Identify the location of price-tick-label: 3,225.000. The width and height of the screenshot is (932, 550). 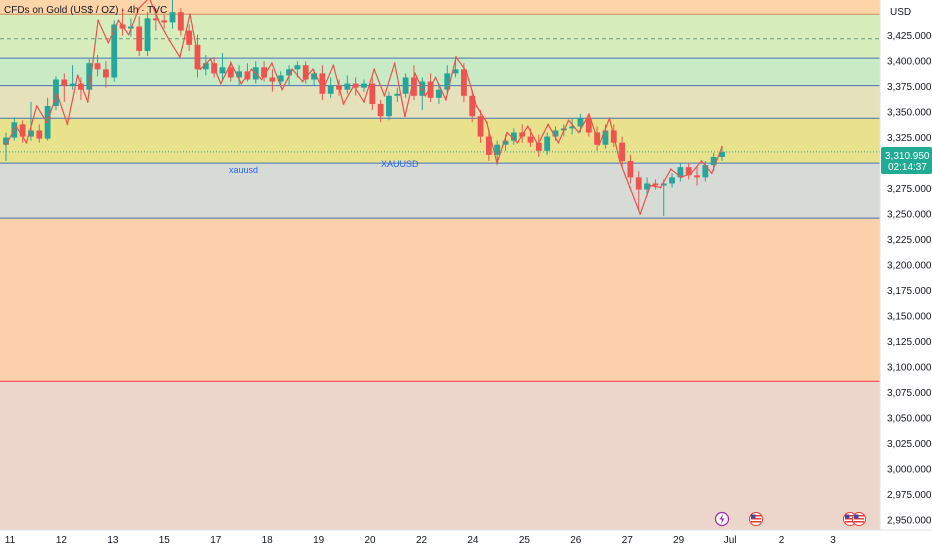
(909, 240).